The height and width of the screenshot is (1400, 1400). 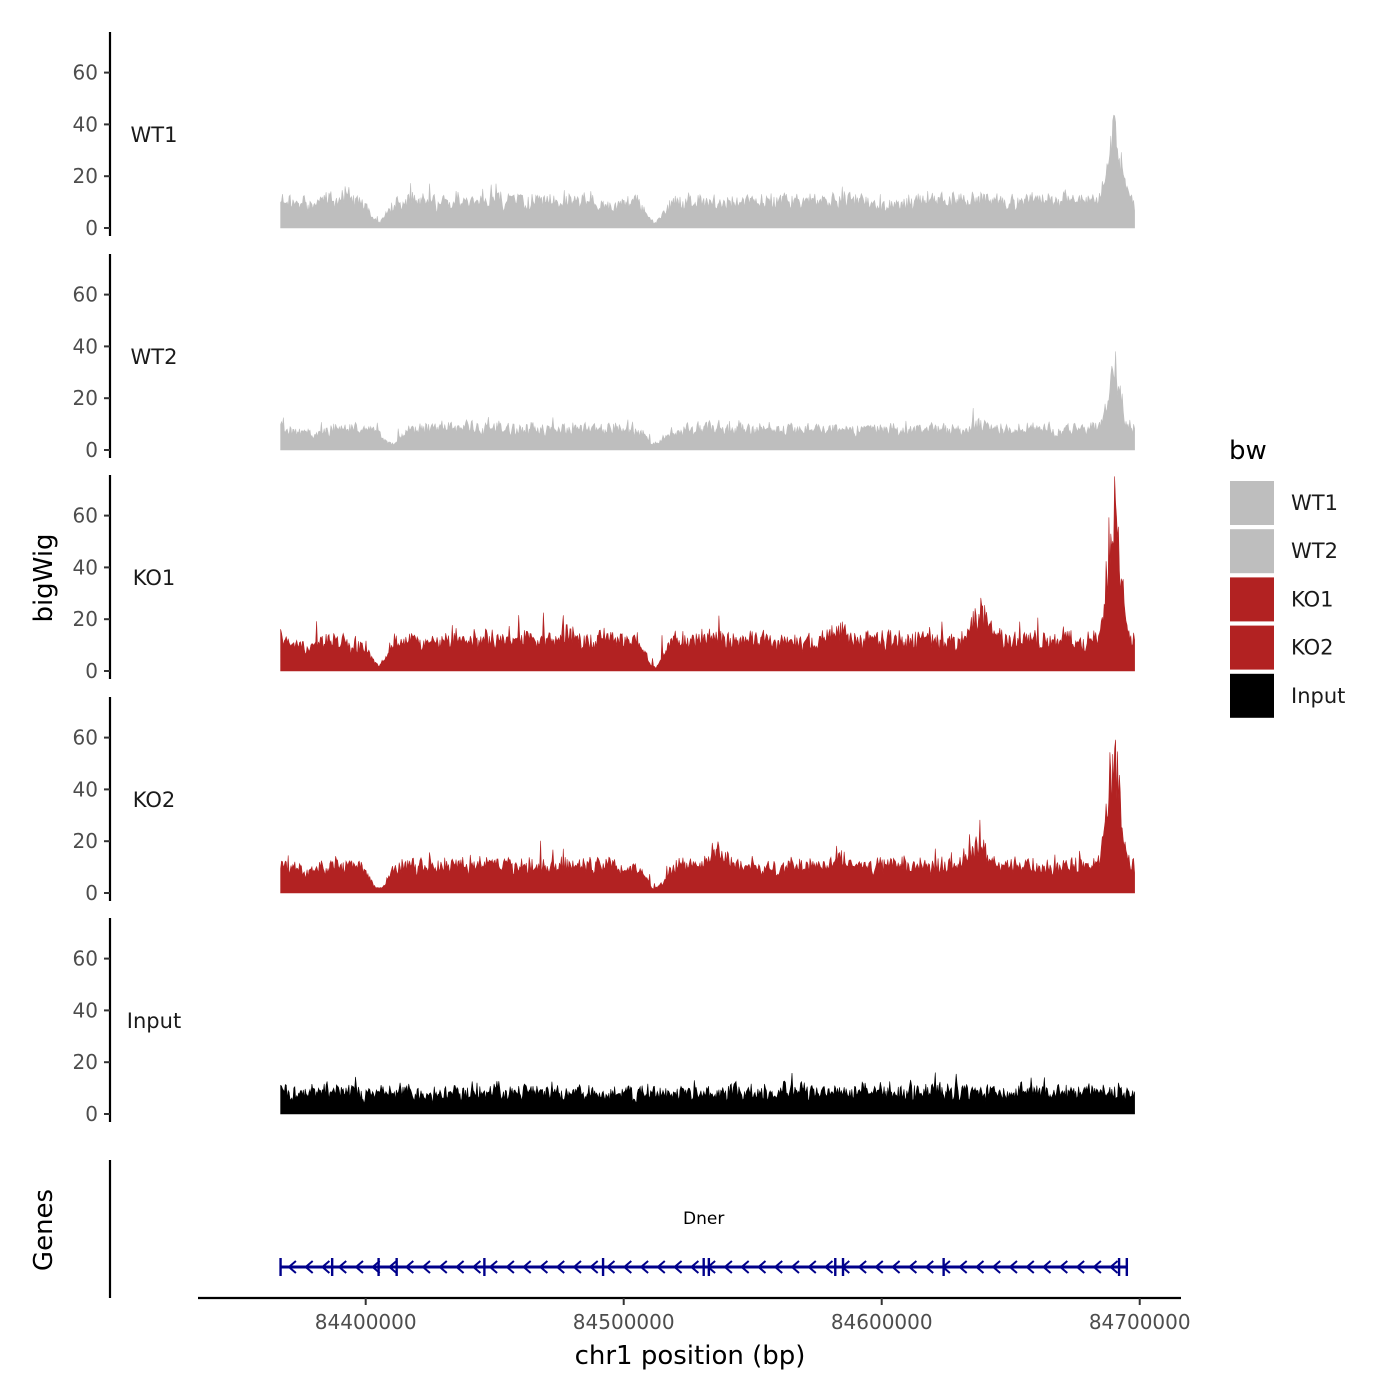 I want to click on legend-label-input: Input, so click(x=1318, y=696).